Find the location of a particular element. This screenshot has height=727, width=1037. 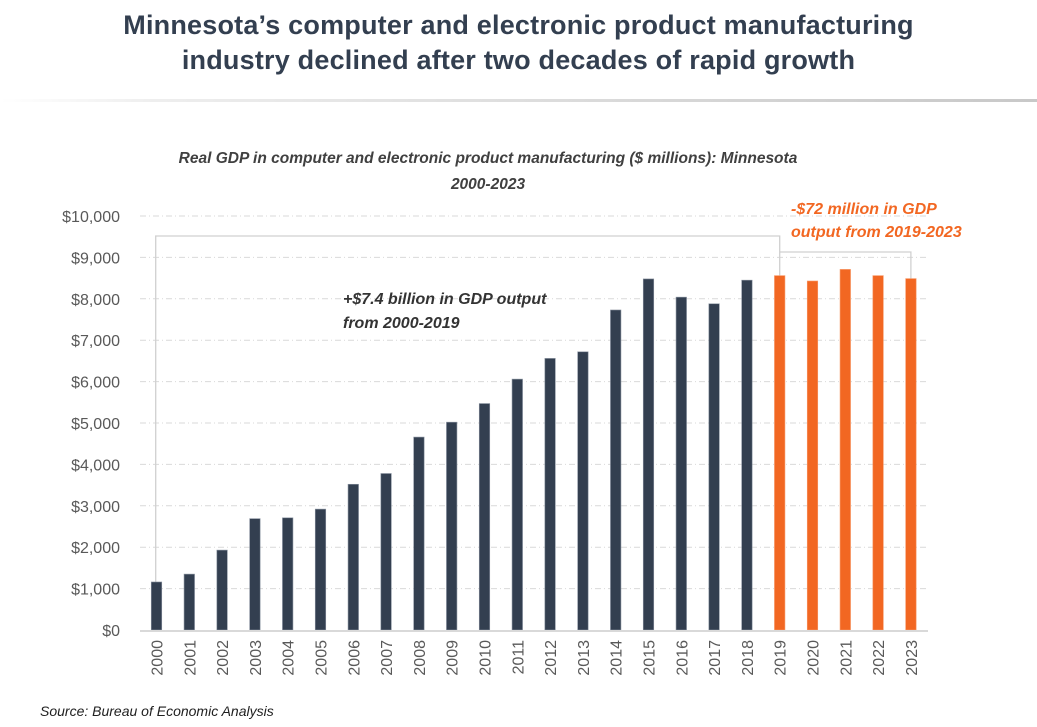

x-tick-label: 2023 is located at coordinates (912, 658).